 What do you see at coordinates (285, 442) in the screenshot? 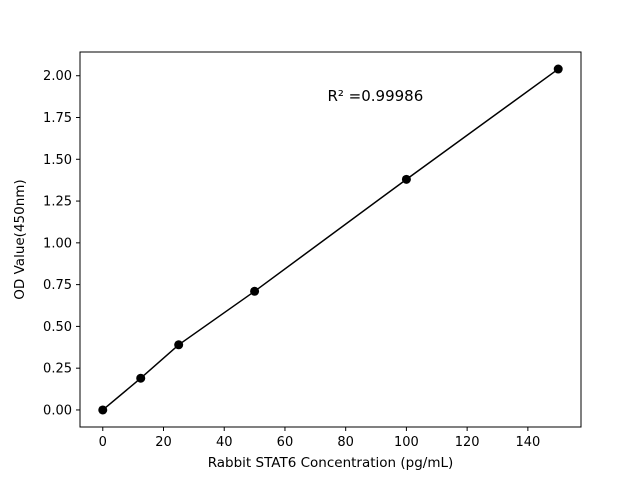
I see `x-tick-label: 60` at bounding box center [285, 442].